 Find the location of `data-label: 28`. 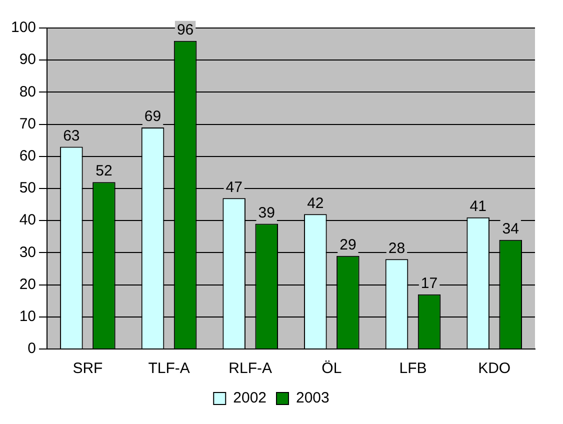

data-label: 28 is located at coordinates (397, 248).